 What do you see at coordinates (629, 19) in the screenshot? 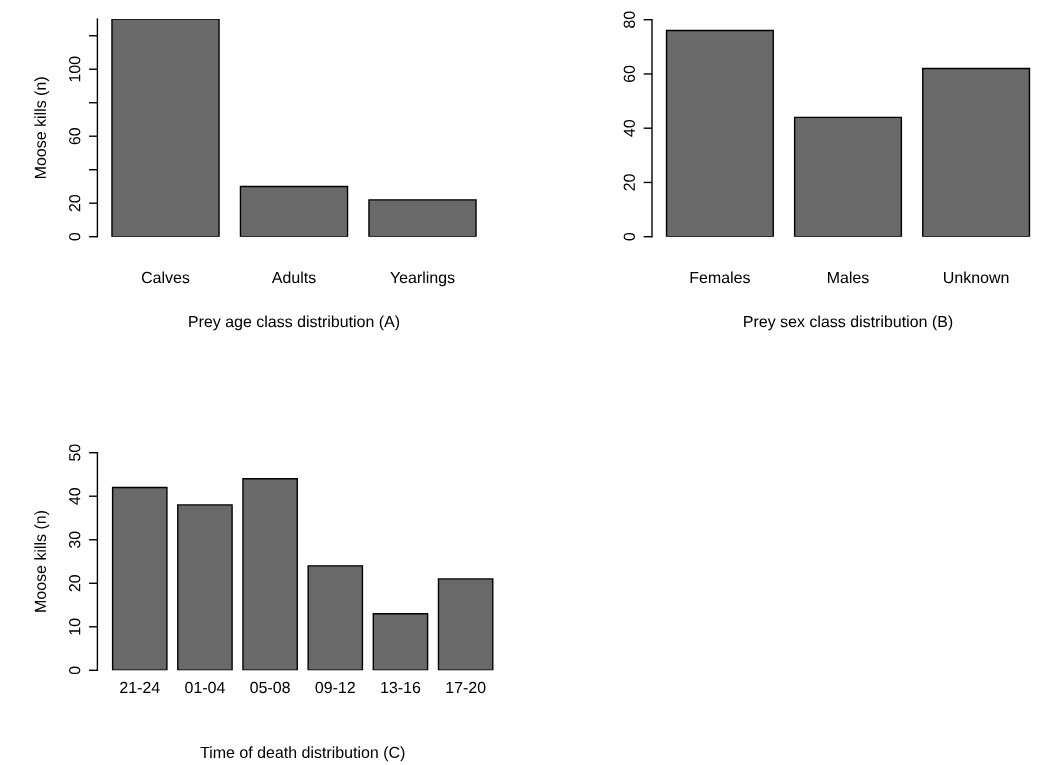
I see `y-tick-label: 80` at bounding box center [629, 19].